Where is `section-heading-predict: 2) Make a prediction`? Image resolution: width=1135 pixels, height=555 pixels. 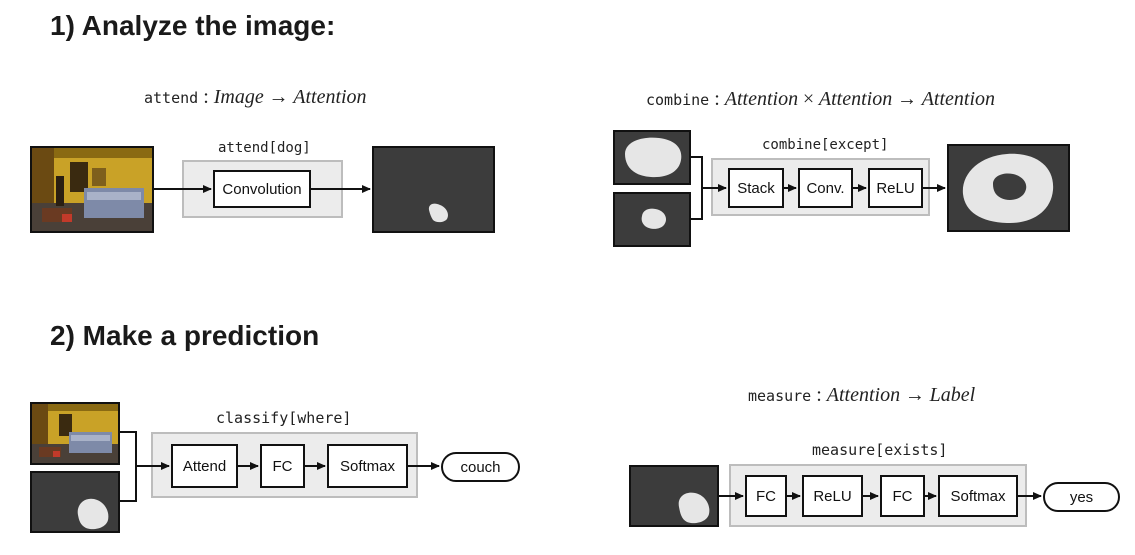 section-heading-predict: 2) Make a prediction is located at coordinates (185, 335).